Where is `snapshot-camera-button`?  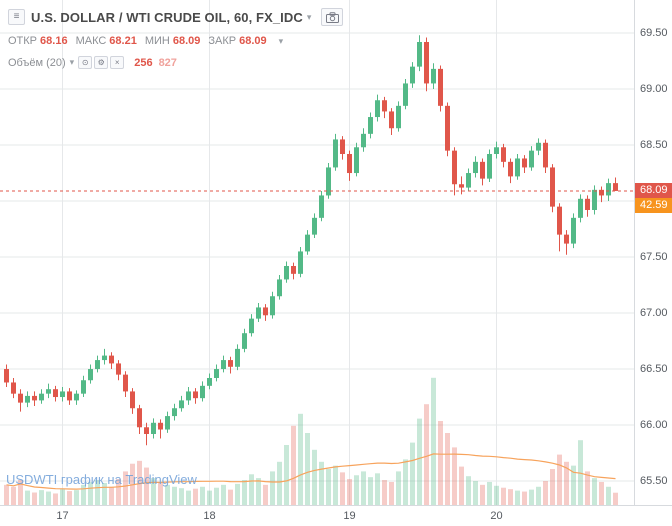 snapshot-camera-button is located at coordinates (332, 17).